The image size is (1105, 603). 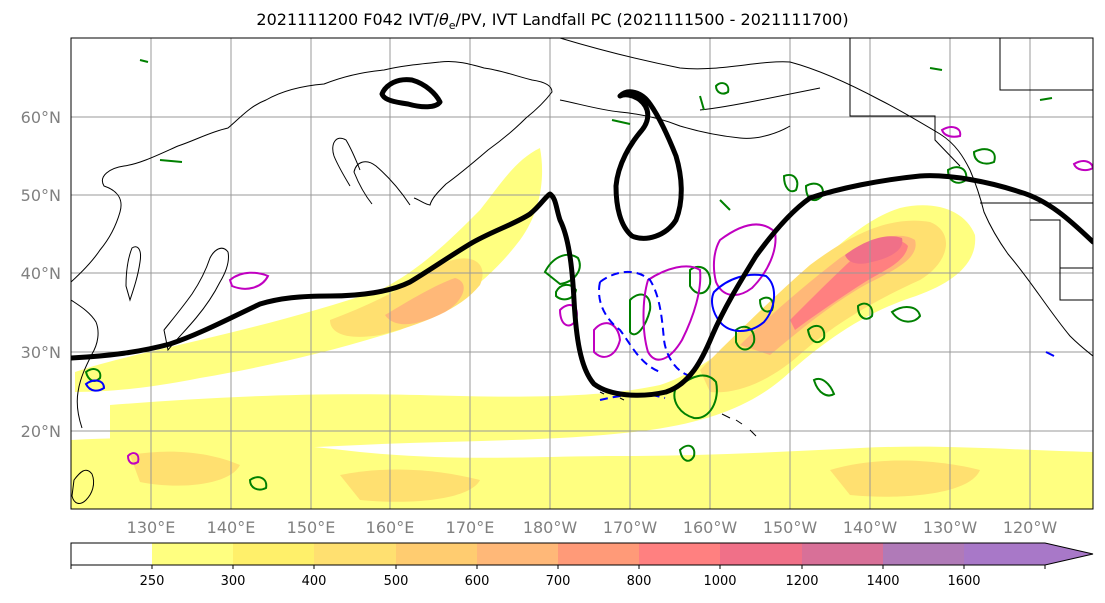 I want to click on coast-korea, so click(x=133, y=274).